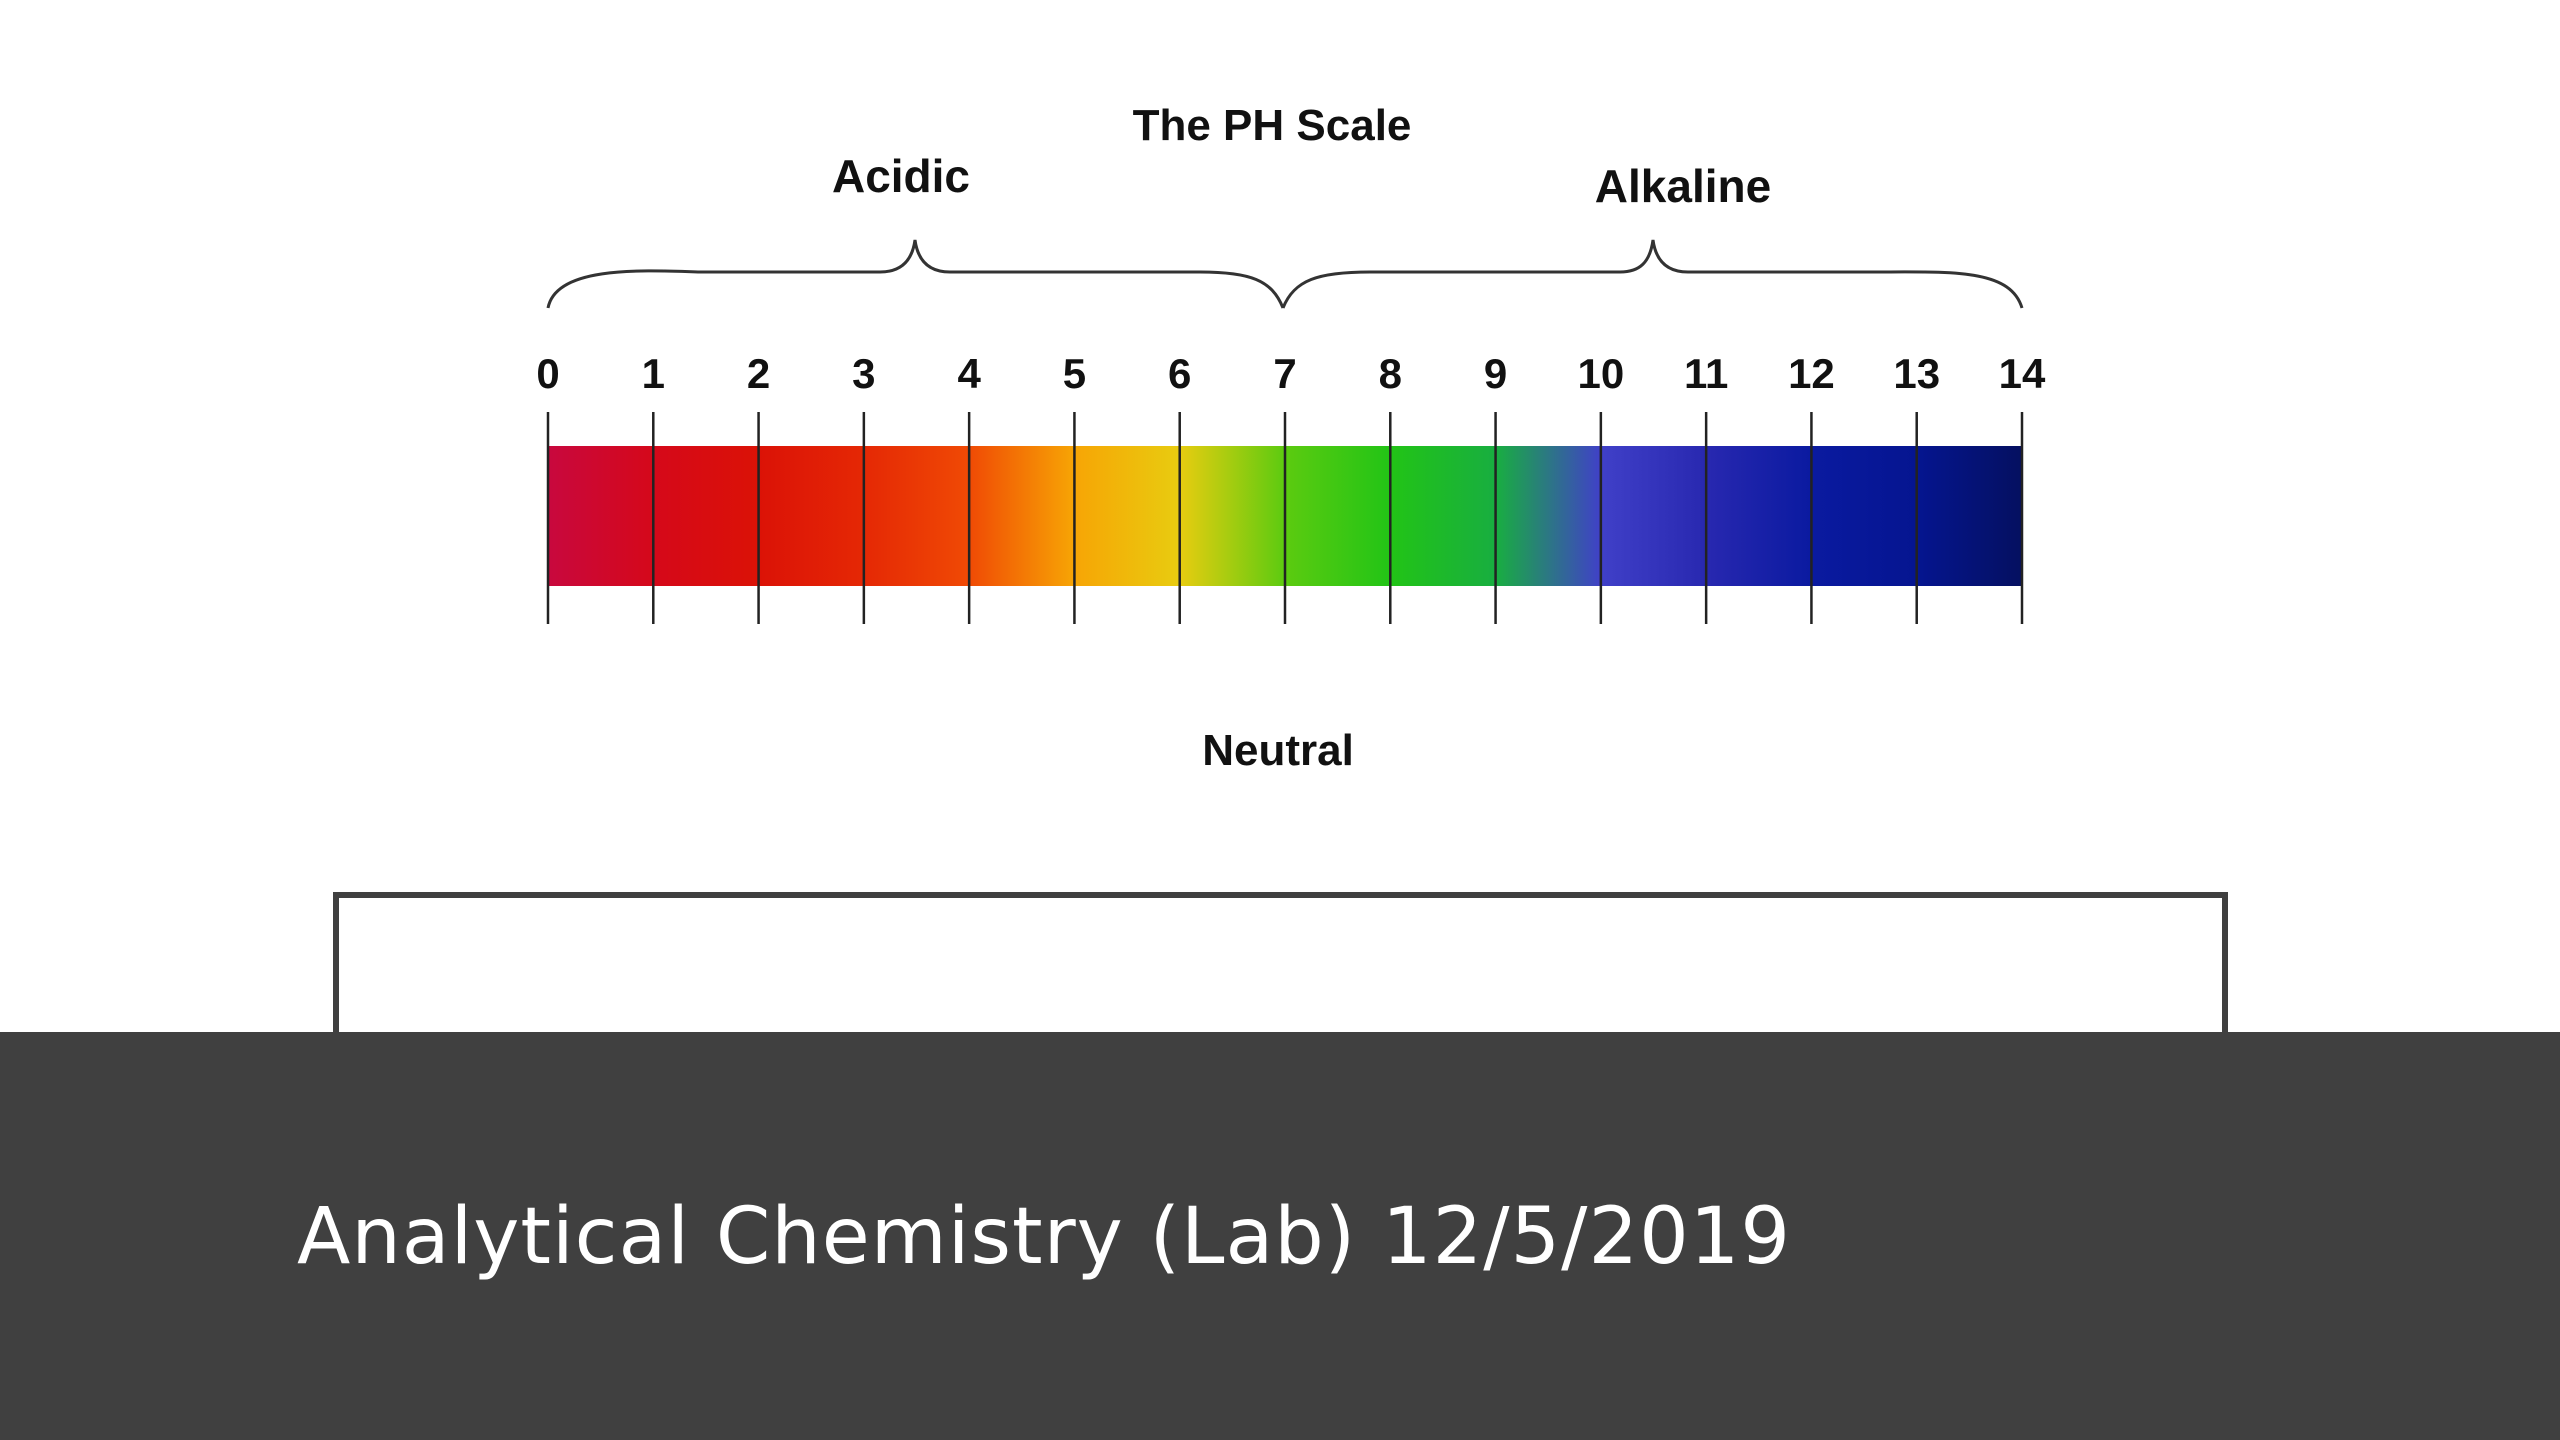 The height and width of the screenshot is (1440, 2560). What do you see at coordinates (547, 373) in the screenshot?
I see `tick-label-0: 0` at bounding box center [547, 373].